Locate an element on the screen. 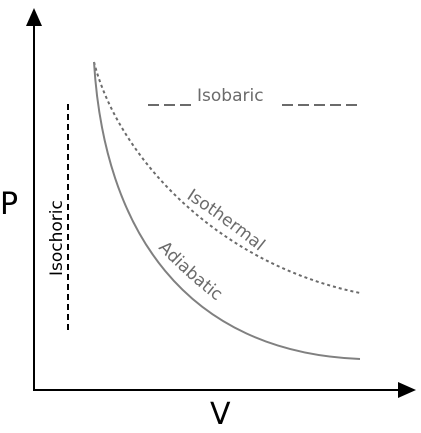 The image size is (421, 433). x-axis-arrowhead is located at coordinates (407, 390).